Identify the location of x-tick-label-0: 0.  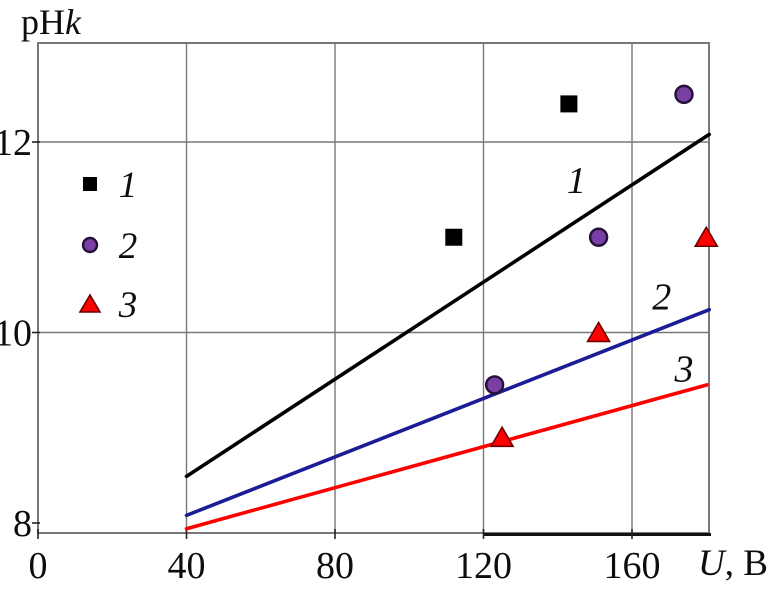
(38, 566).